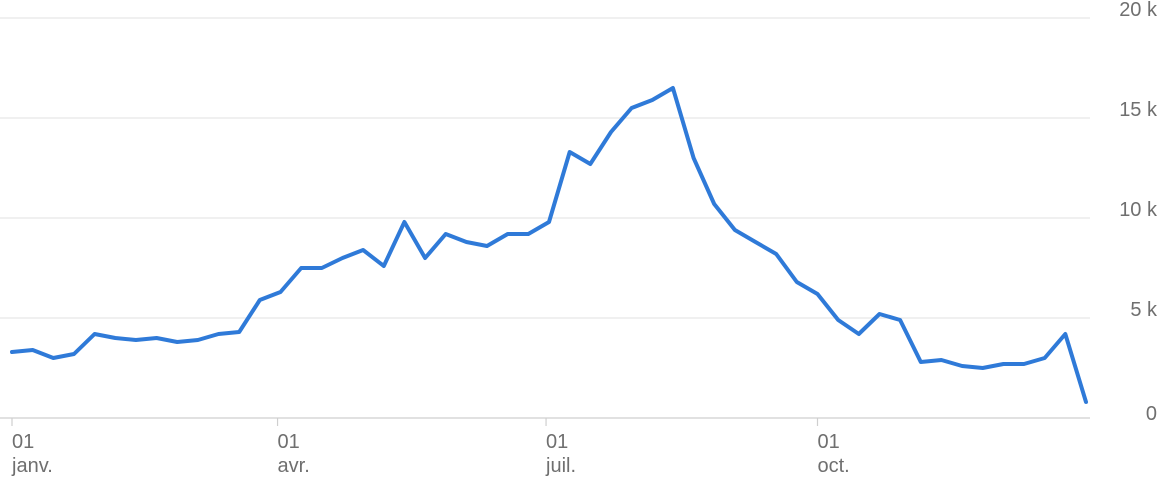 This screenshot has height=479, width=1170. Describe the element at coordinates (294, 466) in the screenshot. I see `x-tick-month-label: avr.` at that location.